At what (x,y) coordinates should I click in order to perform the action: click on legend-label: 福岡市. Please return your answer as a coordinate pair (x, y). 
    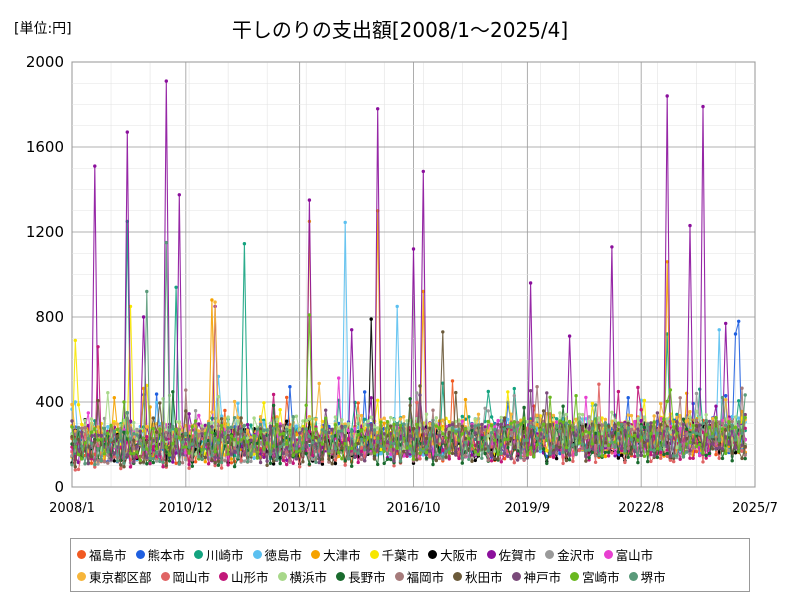
    Looking at the image, I should click on (425, 577).